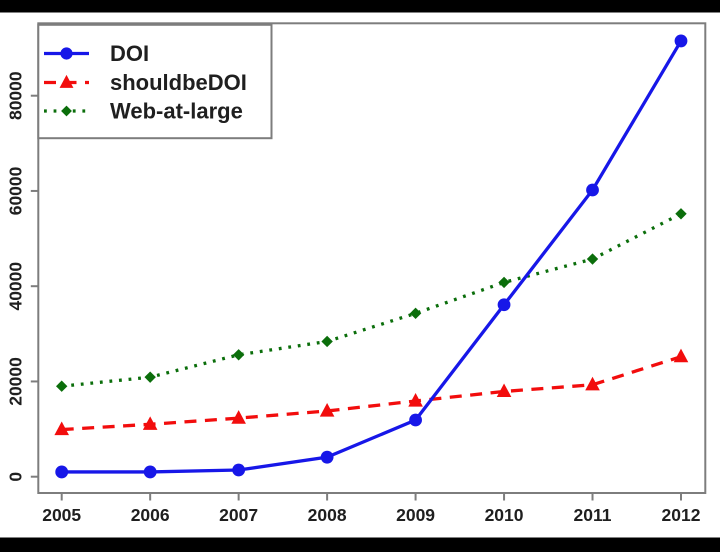 The image size is (720, 552). What do you see at coordinates (327, 515) in the screenshot?
I see `x-tick-label: 2008` at bounding box center [327, 515].